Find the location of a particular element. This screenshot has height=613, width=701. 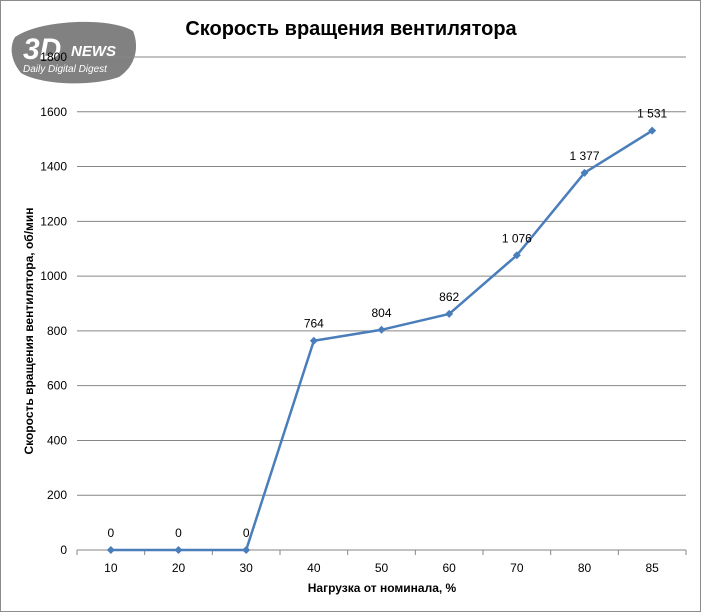

y-tick-label-5: 1000 is located at coordinates (53, 276).